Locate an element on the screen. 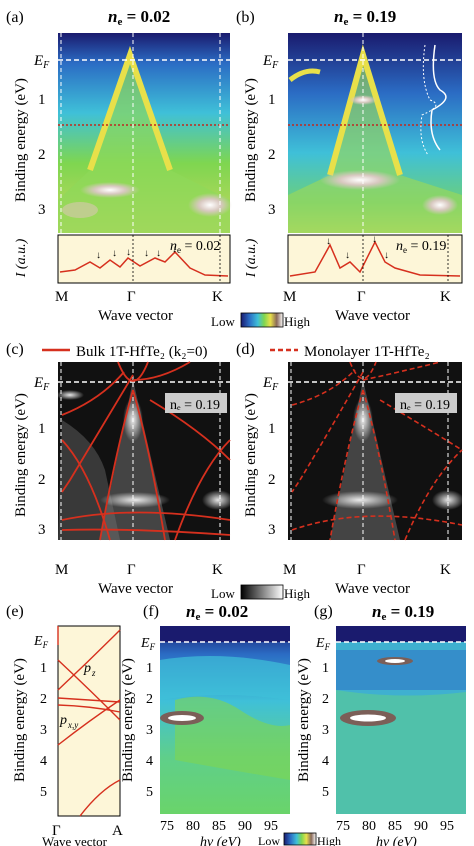 Image resolution: width=474 pixels, height=846 pixels. colorbar-rainbow-2: Low High is located at coordinates (299, 839).